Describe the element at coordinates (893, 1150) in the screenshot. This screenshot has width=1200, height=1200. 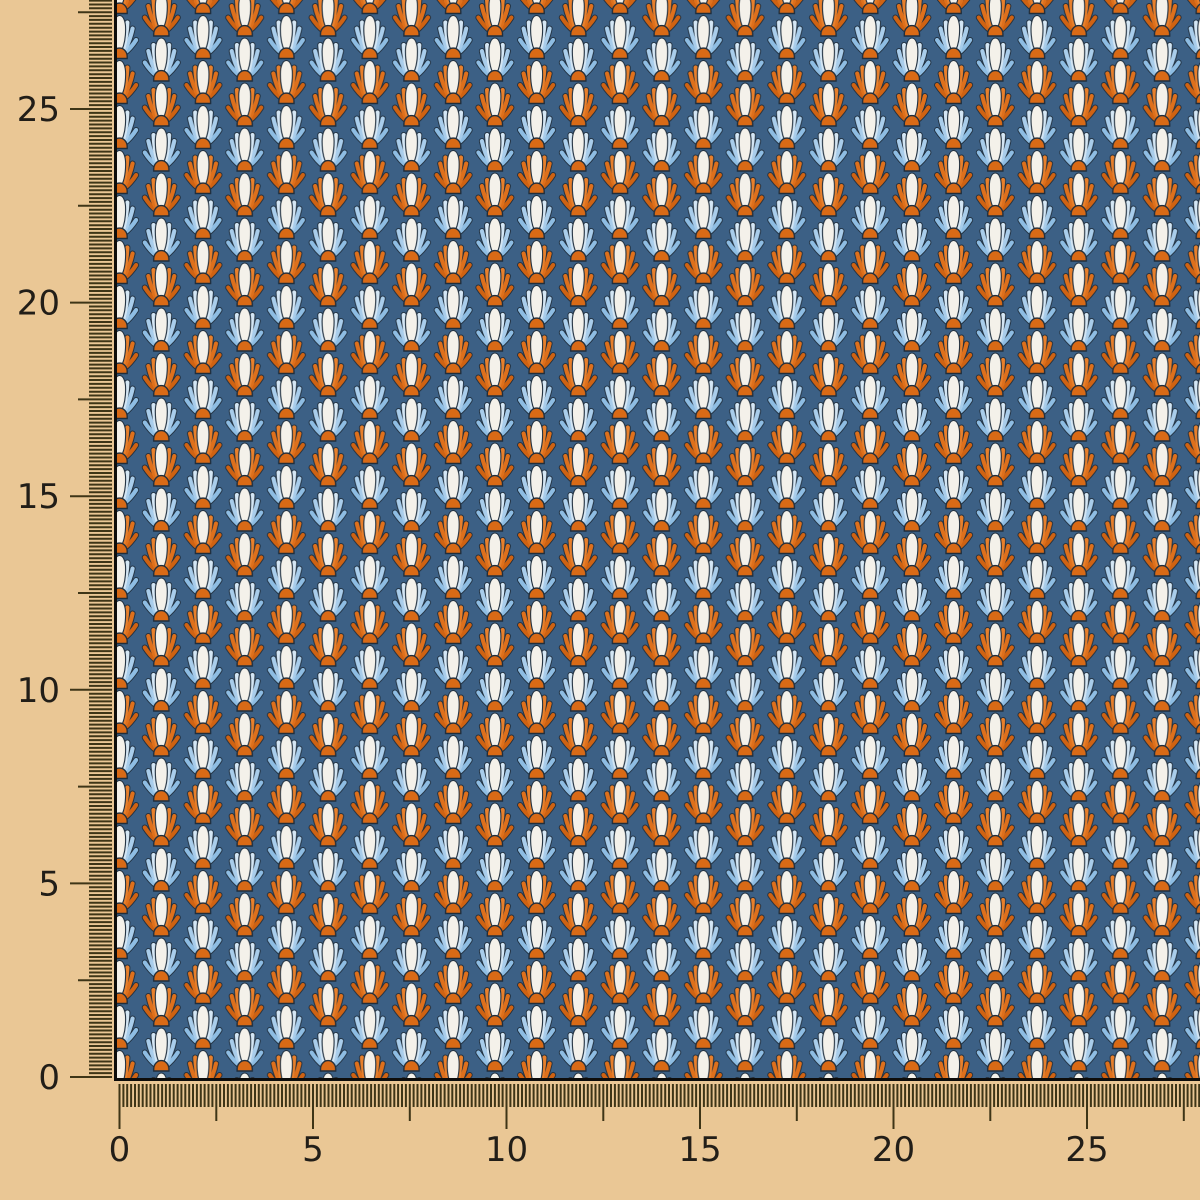
I see `bottom-ruler-label: 20` at that location.